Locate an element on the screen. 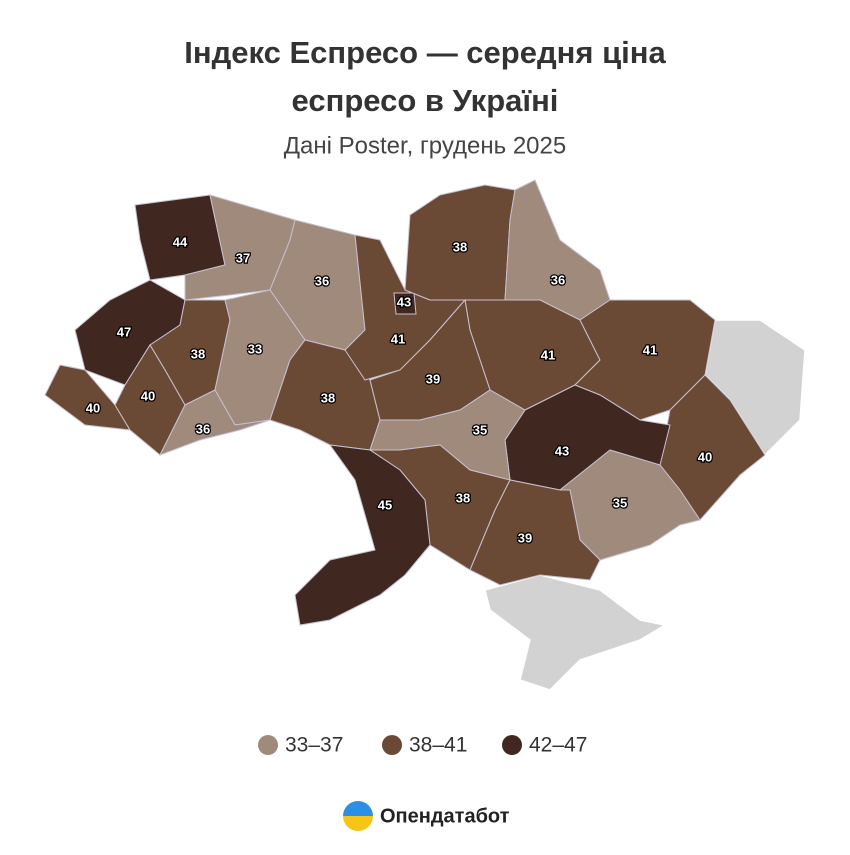  no-data-region is located at coordinates (576, 632).